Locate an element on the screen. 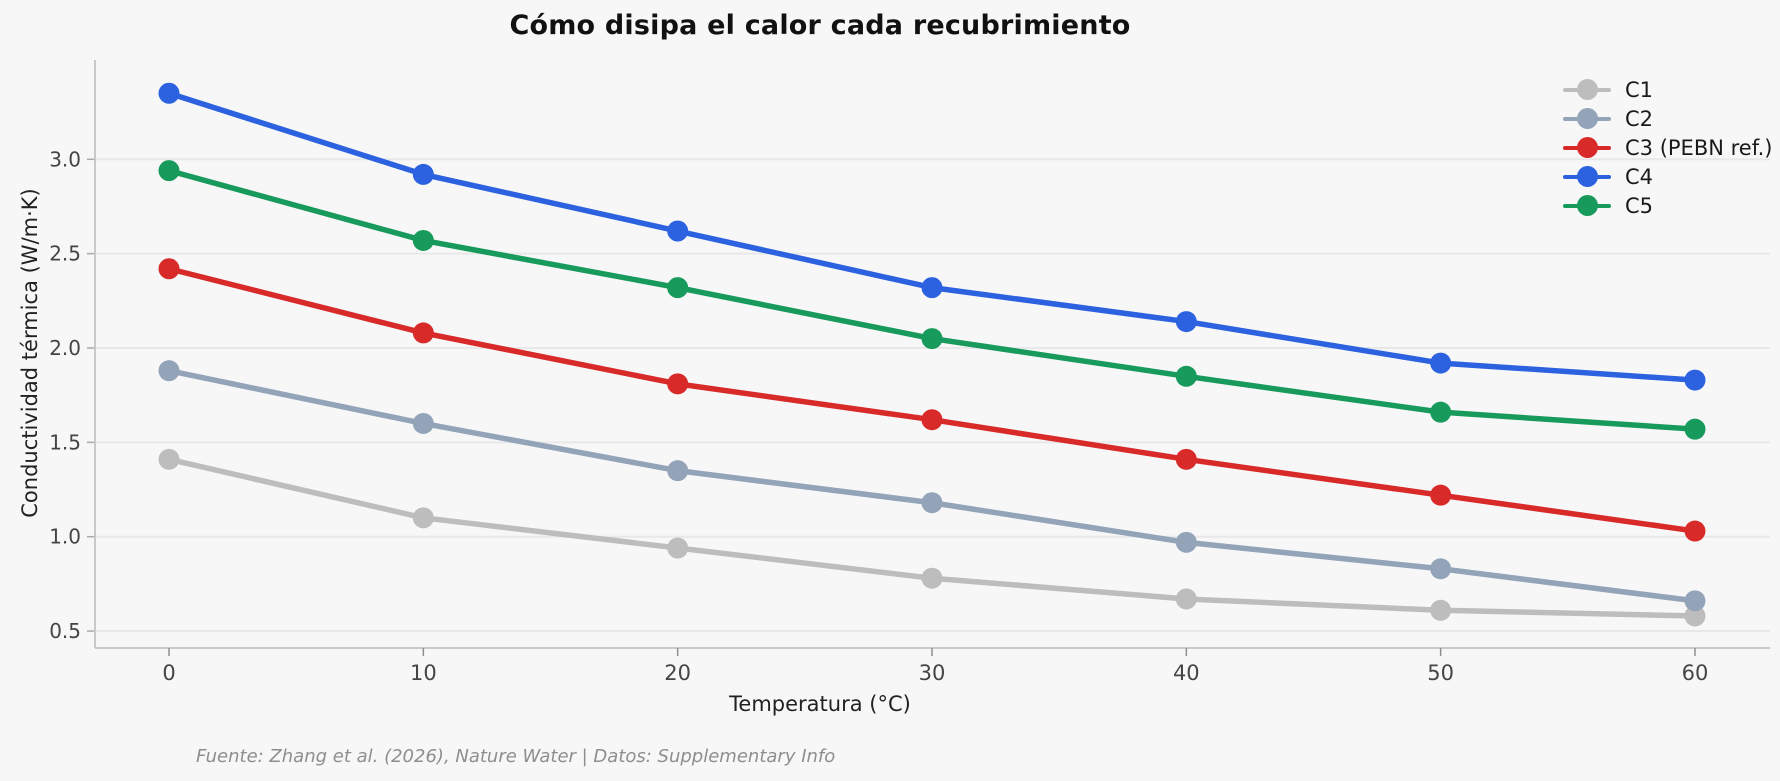  y-tick-label: 0.5 is located at coordinates (65, 631).